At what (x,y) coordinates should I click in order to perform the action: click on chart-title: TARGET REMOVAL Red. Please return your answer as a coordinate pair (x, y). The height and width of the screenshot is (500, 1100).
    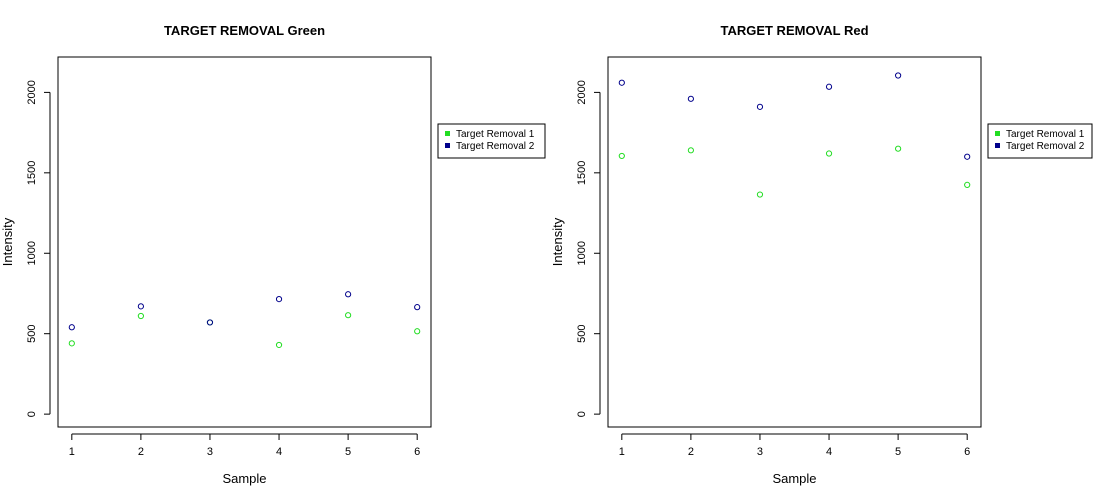
    Looking at the image, I should click on (794, 30).